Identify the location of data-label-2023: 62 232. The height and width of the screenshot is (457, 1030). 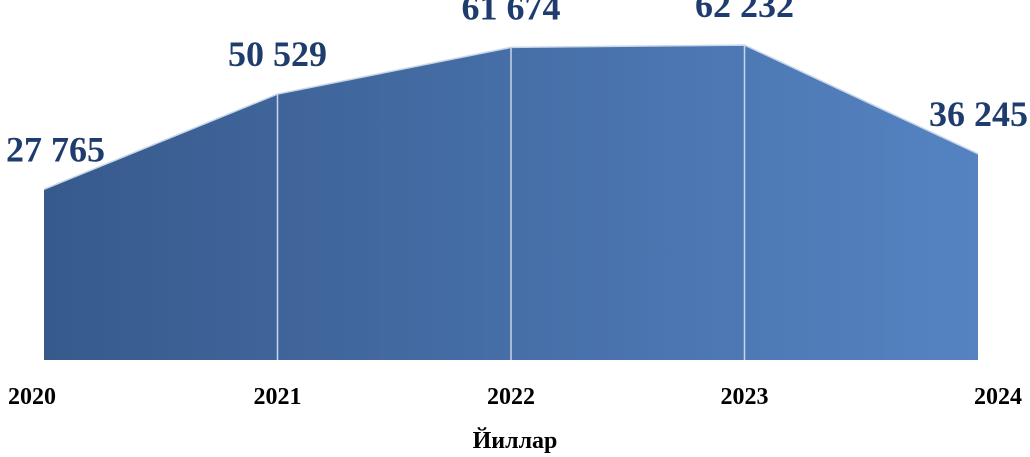
(744, 12).